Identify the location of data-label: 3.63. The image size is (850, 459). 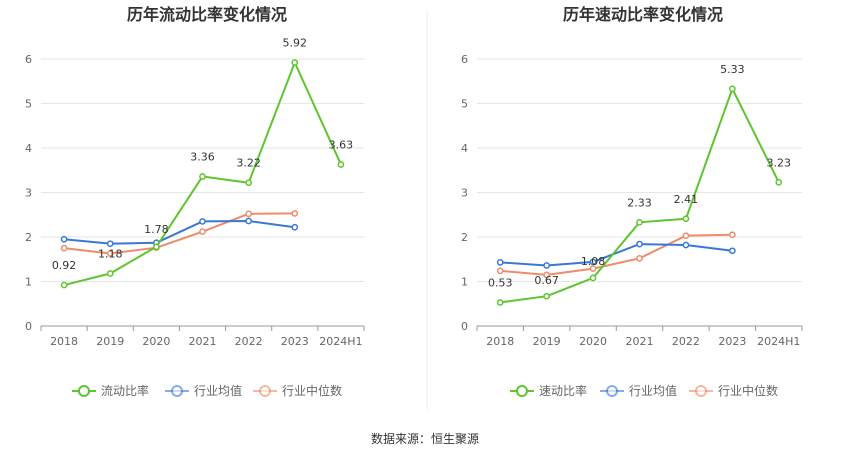
(341, 144).